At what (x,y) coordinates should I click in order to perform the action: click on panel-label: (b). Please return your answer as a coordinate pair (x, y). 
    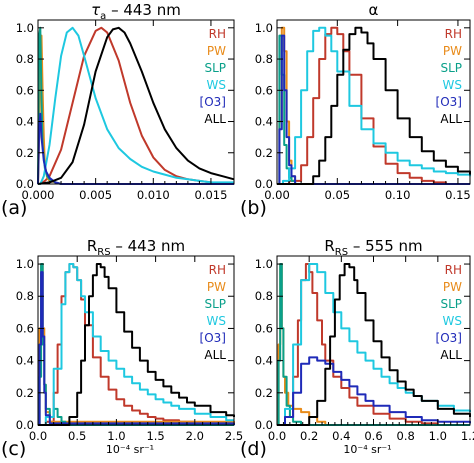
    Looking at the image, I should click on (253, 208).